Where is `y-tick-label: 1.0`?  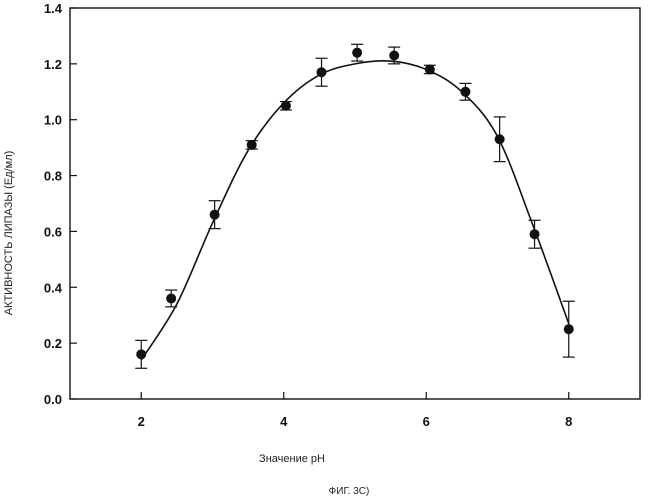
y-tick-label: 1.0 is located at coordinates (53, 120).